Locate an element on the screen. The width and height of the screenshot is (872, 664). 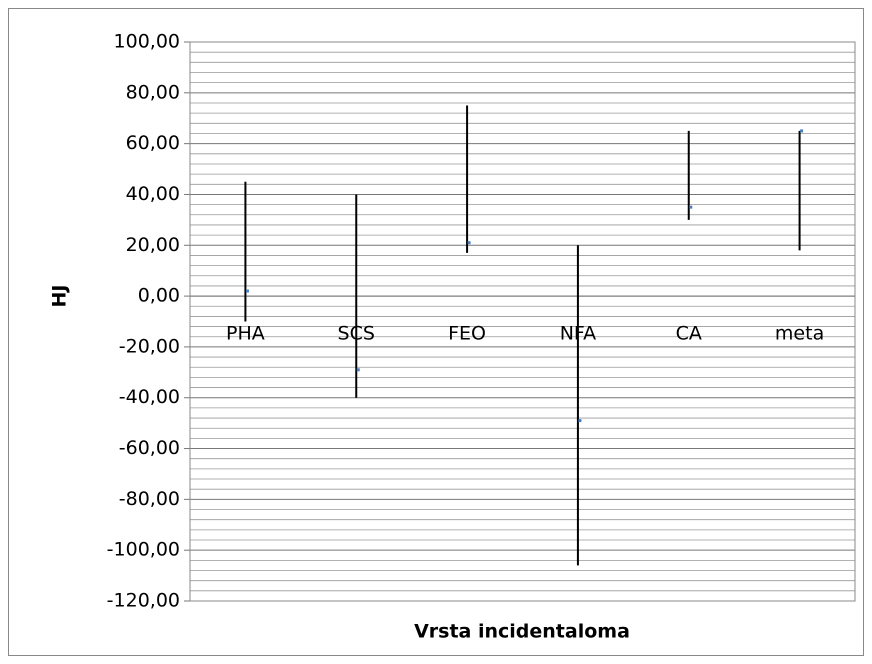
y-axis-title: HJ is located at coordinates (60, 296).